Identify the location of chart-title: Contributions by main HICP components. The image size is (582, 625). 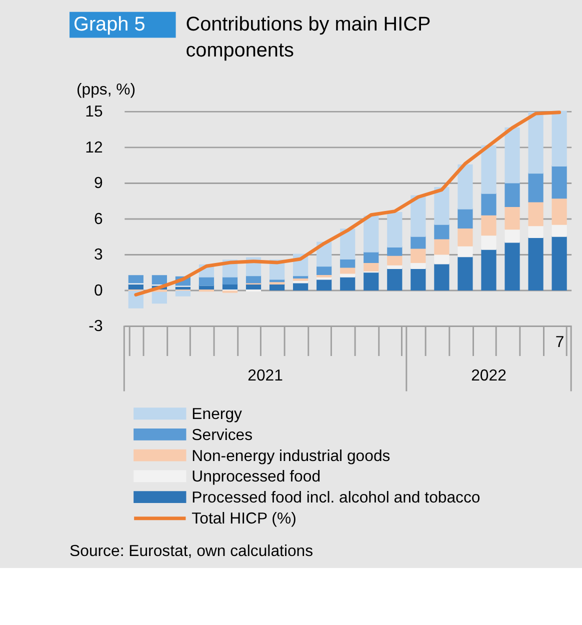
(308, 38).